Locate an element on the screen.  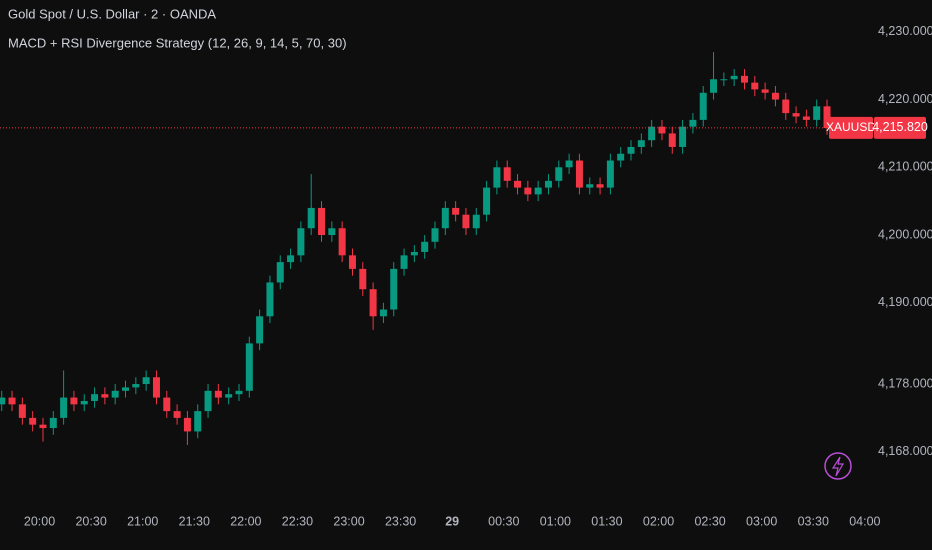
chart-title: Gold Spot / U.S. Dollar · 2 · OANDA is located at coordinates (112, 13).